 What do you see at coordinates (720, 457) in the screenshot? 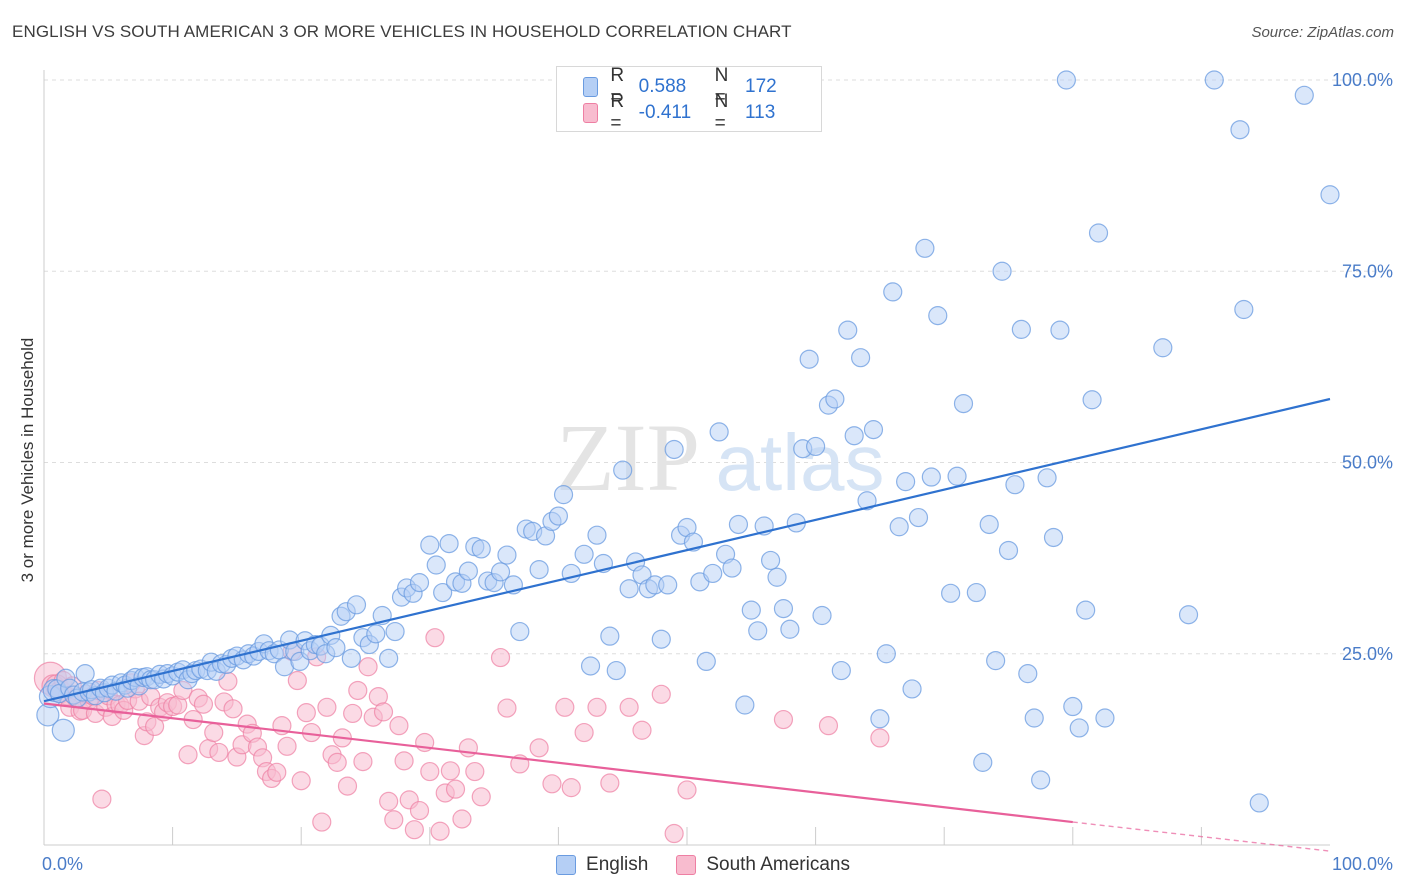
I see `watermark: ZIP atlas` at bounding box center [720, 457].